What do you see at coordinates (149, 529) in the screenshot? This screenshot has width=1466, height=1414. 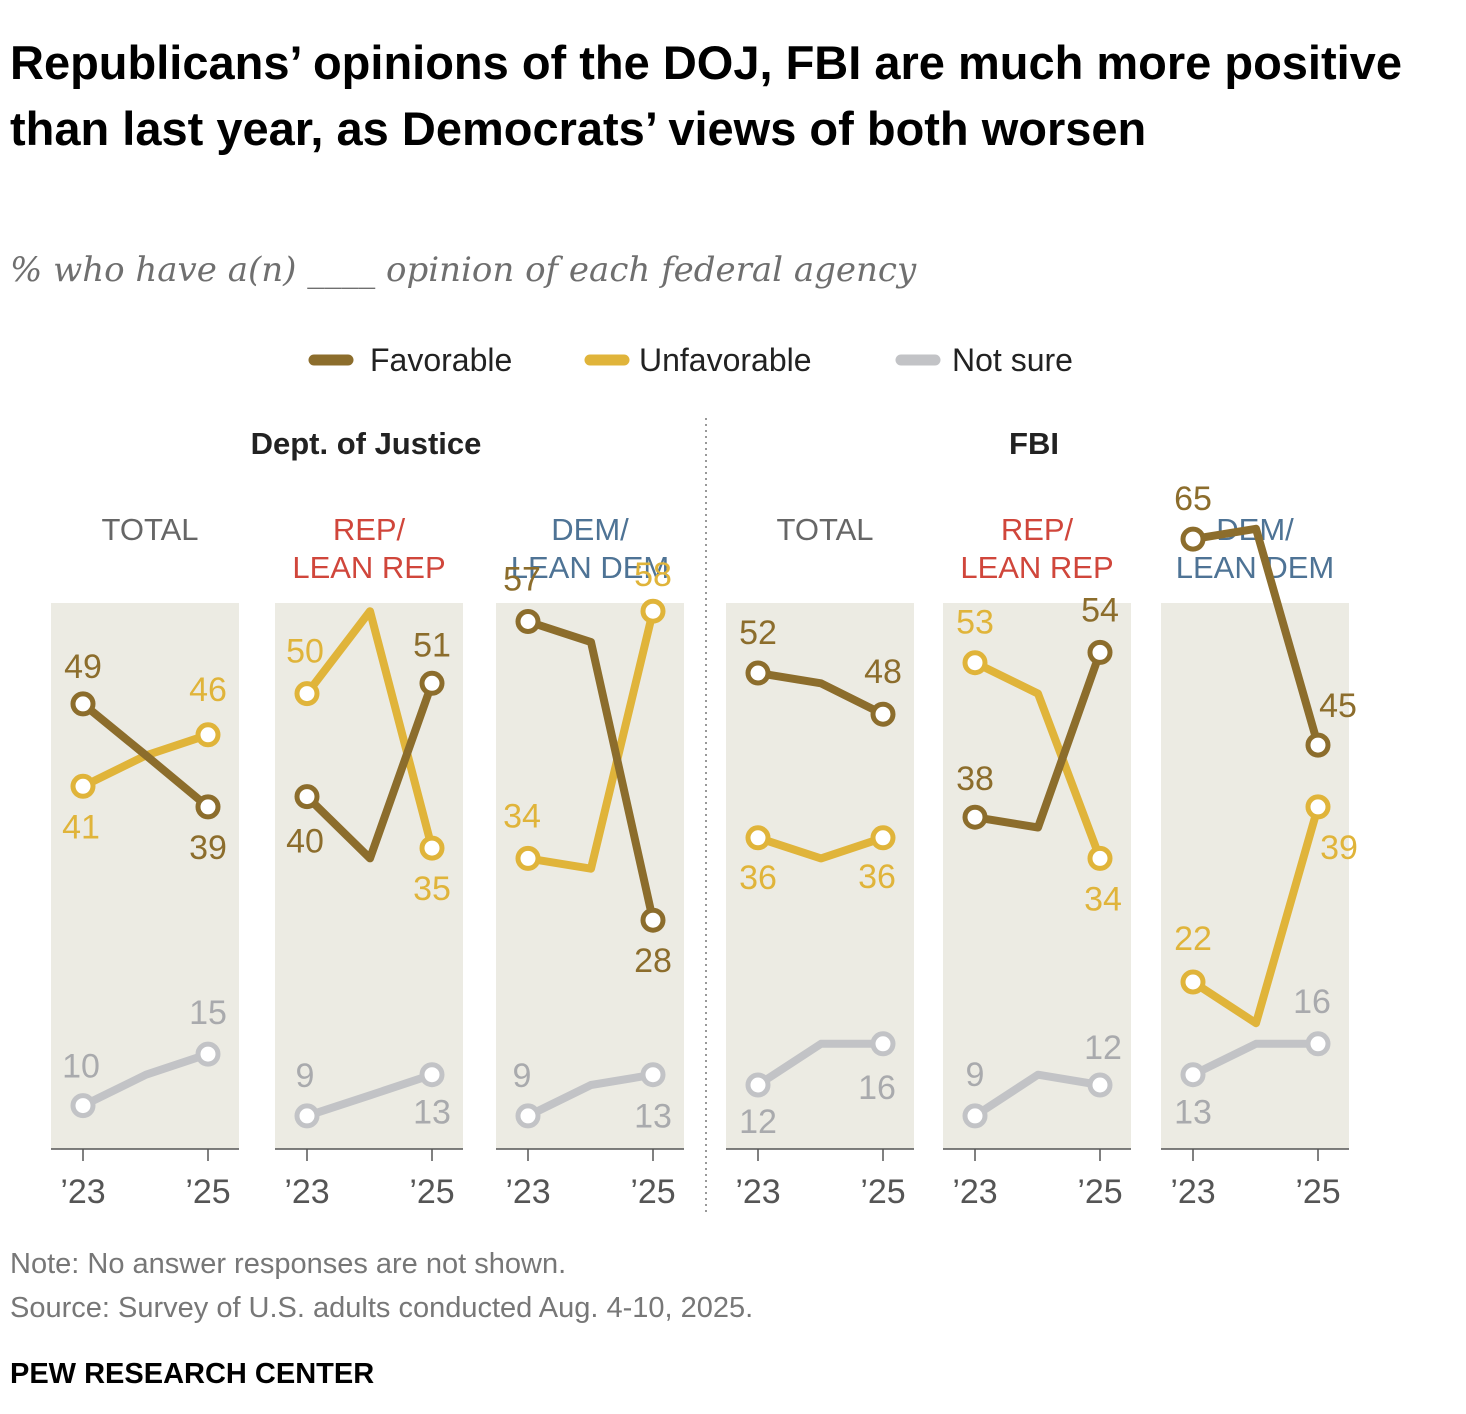 I see `group-label: TOTAL` at bounding box center [149, 529].